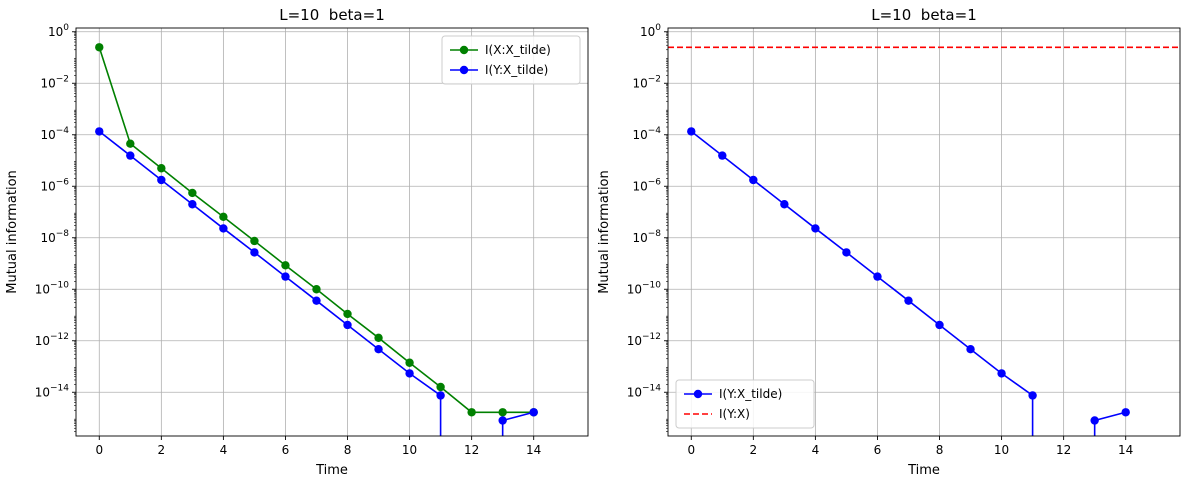  I want to click on legend-label: I(X:X_tilde), so click(518, 50).